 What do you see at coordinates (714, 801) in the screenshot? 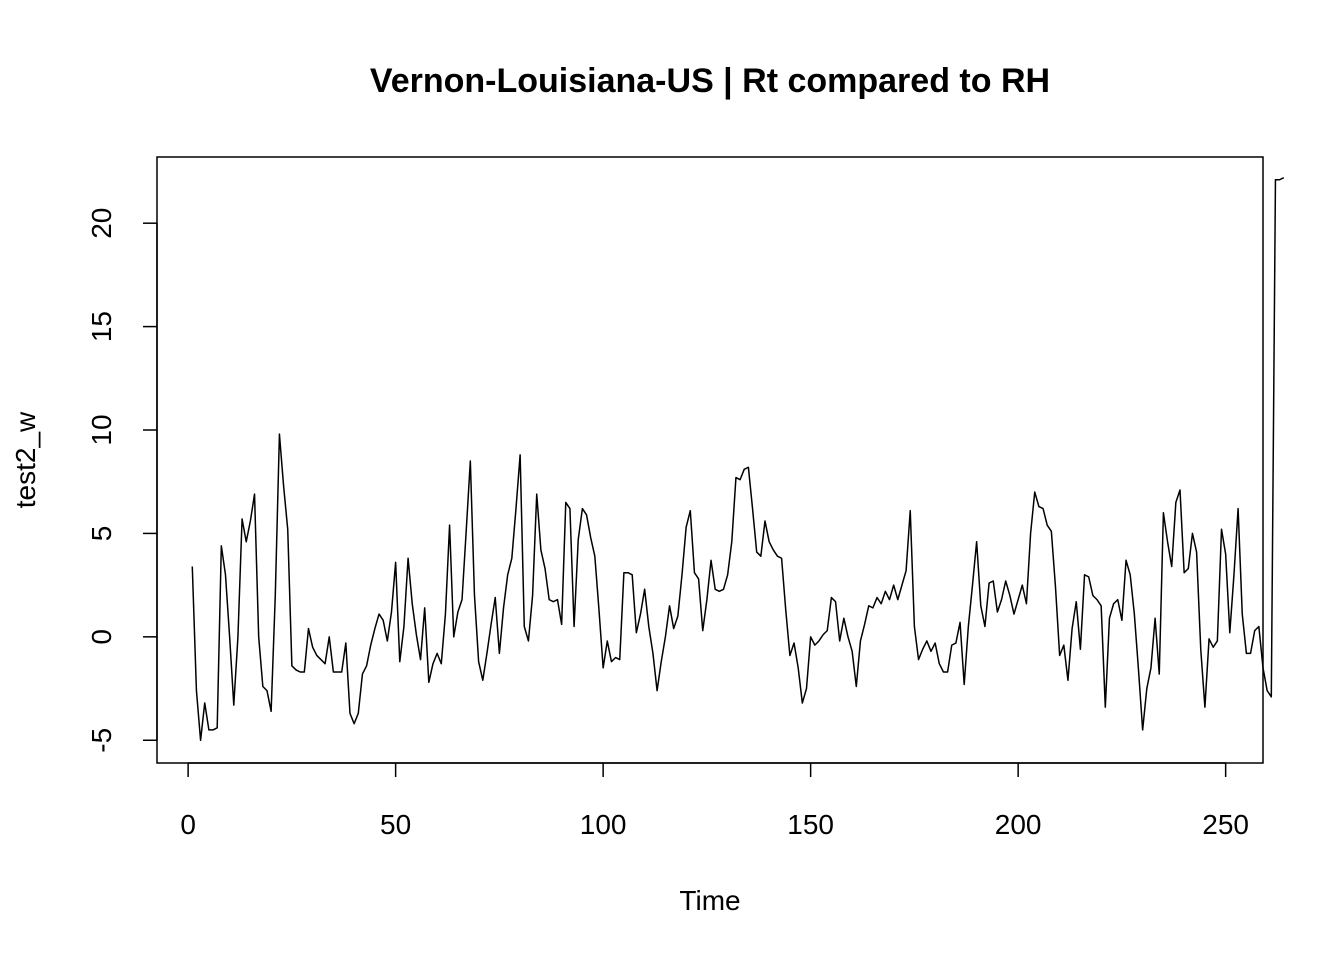
I see `x-axis: 0 50 100 150 200 250` at bounding box center [714, 801].